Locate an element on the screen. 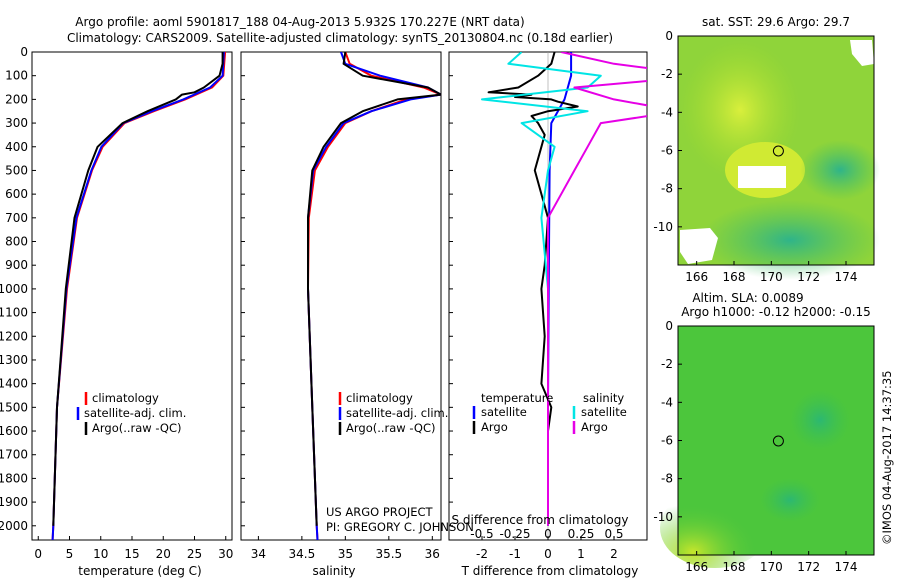 This screenshot has width=900, height=580. salinity-plot is located at coordinates (374, 296).